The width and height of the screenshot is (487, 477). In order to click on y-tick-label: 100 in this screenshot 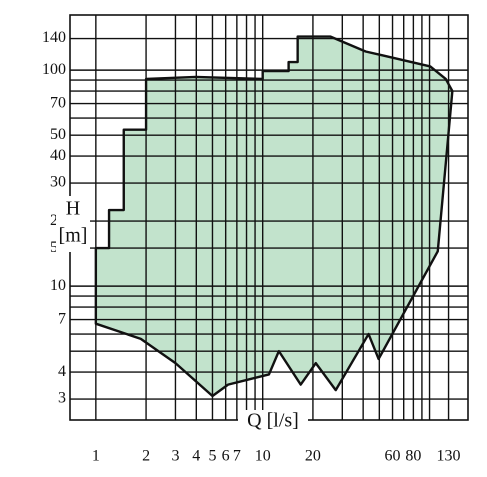, I will do `click(54, 69)`.